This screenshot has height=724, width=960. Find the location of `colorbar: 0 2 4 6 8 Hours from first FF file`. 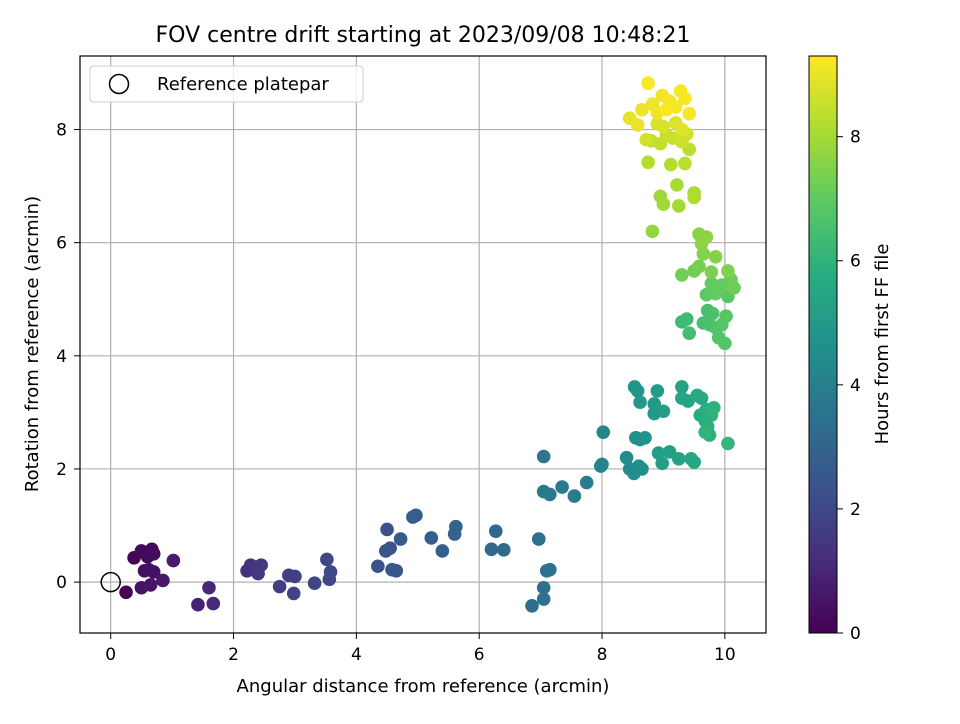

colorbar: 0 2 4 6 8 Hours from first FF file is located at coordinates (850, 349).